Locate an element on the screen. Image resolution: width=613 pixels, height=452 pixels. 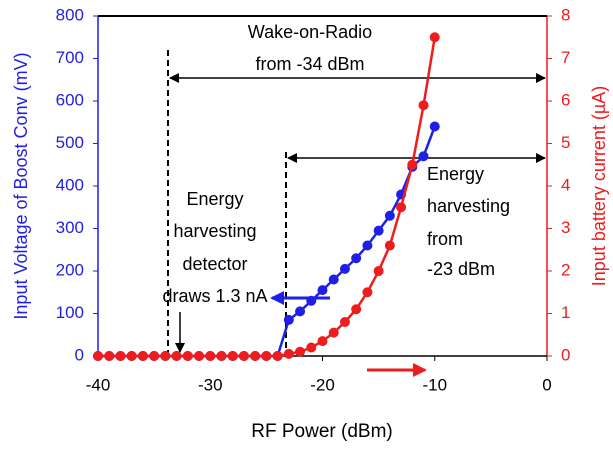
y2-tick-label: 7 is located at coordinates (565, 57).